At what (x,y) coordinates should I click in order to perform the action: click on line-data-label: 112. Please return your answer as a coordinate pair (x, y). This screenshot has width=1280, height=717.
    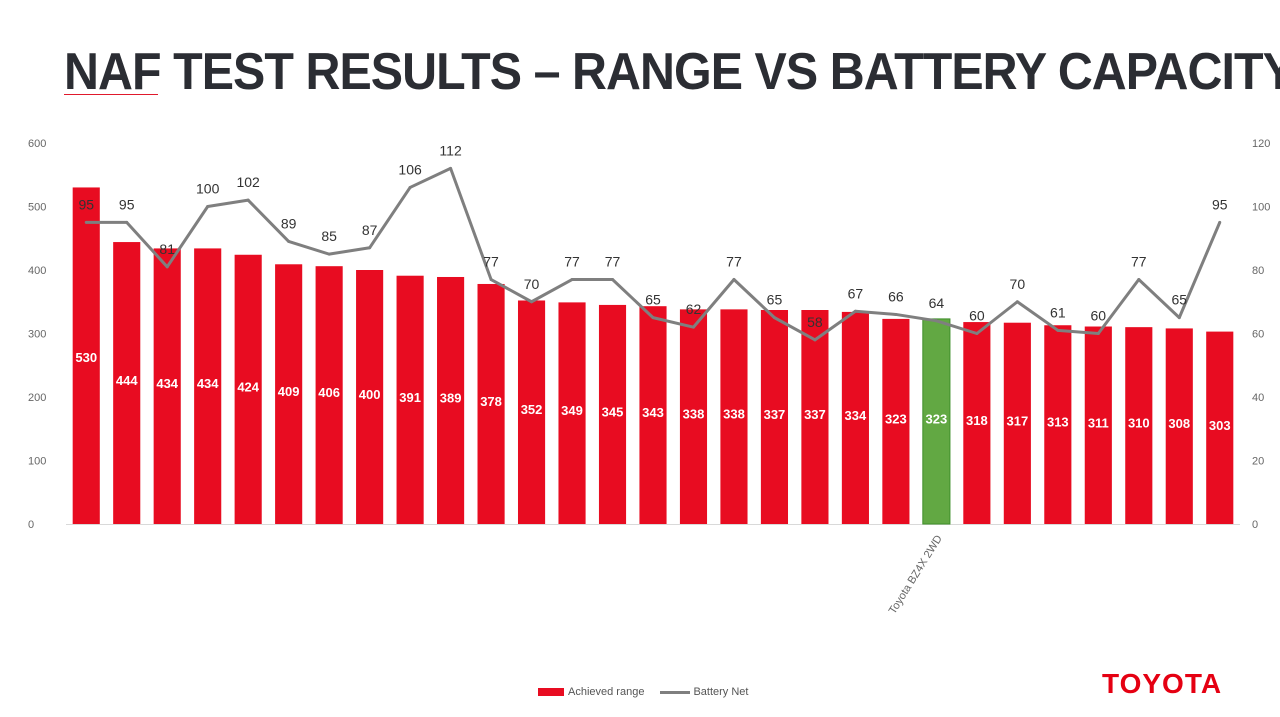
    Looking at the image, I should click on (450, 150).